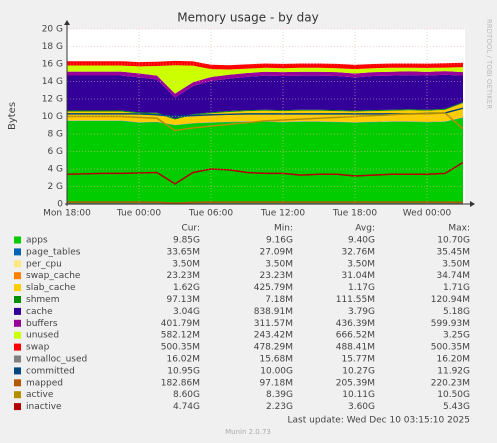 Image resolution: width=497 pixels, height=443 pixels. Describe the element at coordinates (138, 214) in the screenshot. I see `x-tick-label: Tue 00:00` at that location.